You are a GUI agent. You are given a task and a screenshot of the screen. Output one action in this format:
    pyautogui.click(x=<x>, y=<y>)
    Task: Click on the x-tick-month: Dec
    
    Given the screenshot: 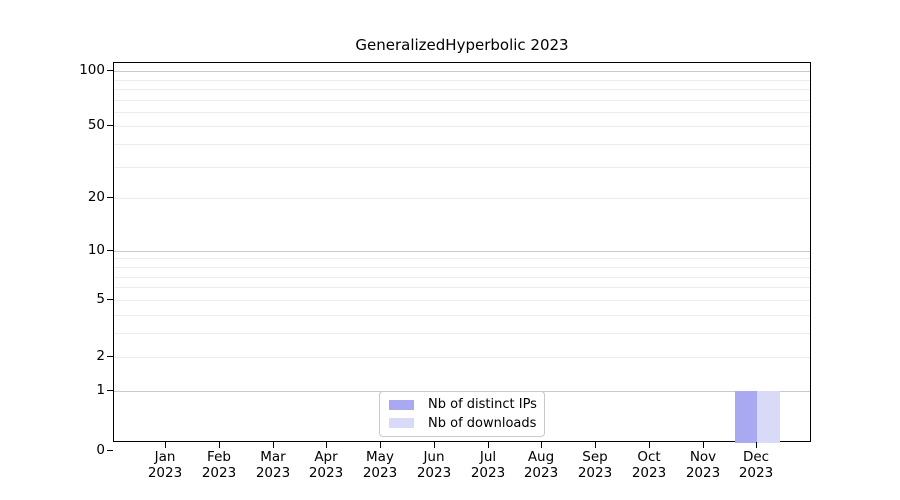 What is the action you would take?
    pyautogui.click(x=756, y=457)
    